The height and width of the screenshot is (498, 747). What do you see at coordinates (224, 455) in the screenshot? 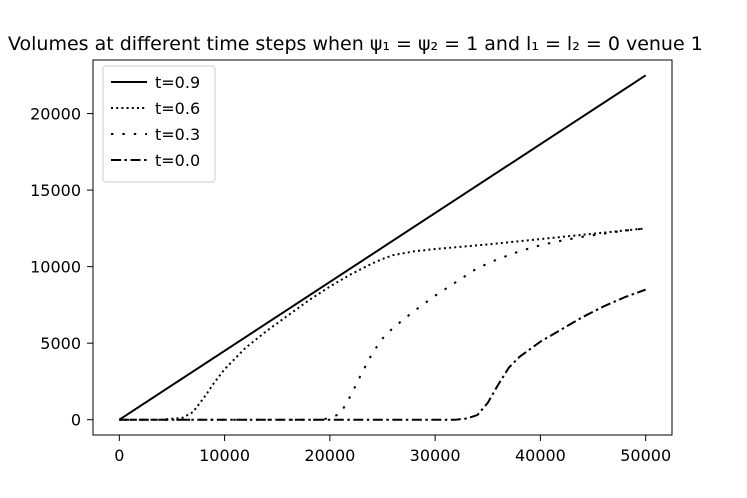
I see `x-tick-label: 10000` at bounding box center [224, 455].